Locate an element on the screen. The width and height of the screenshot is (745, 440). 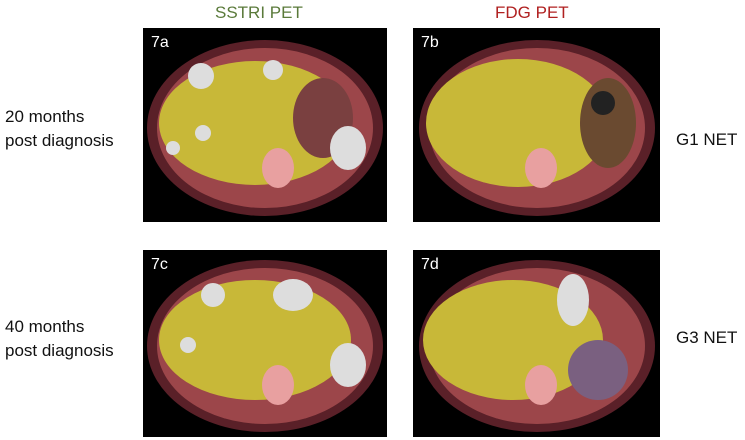
panel-label: 7c is located at coordinates (159, 264).